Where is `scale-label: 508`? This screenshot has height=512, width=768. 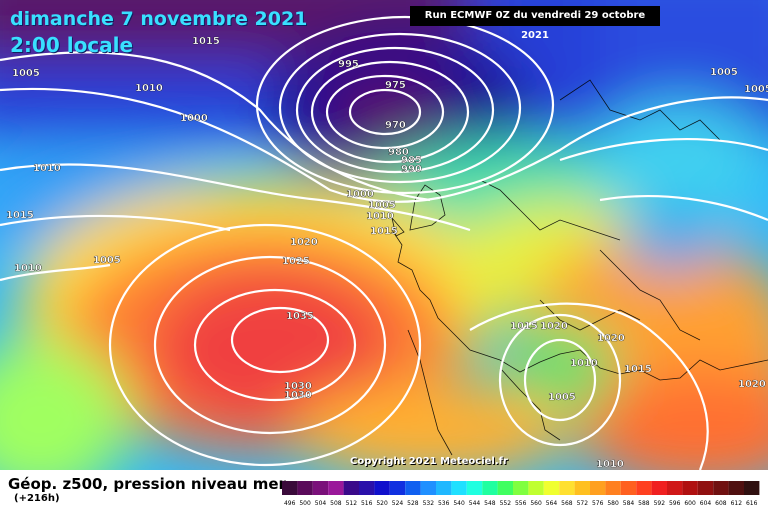
scale-label: 508 is located at coordinates (336, 503).